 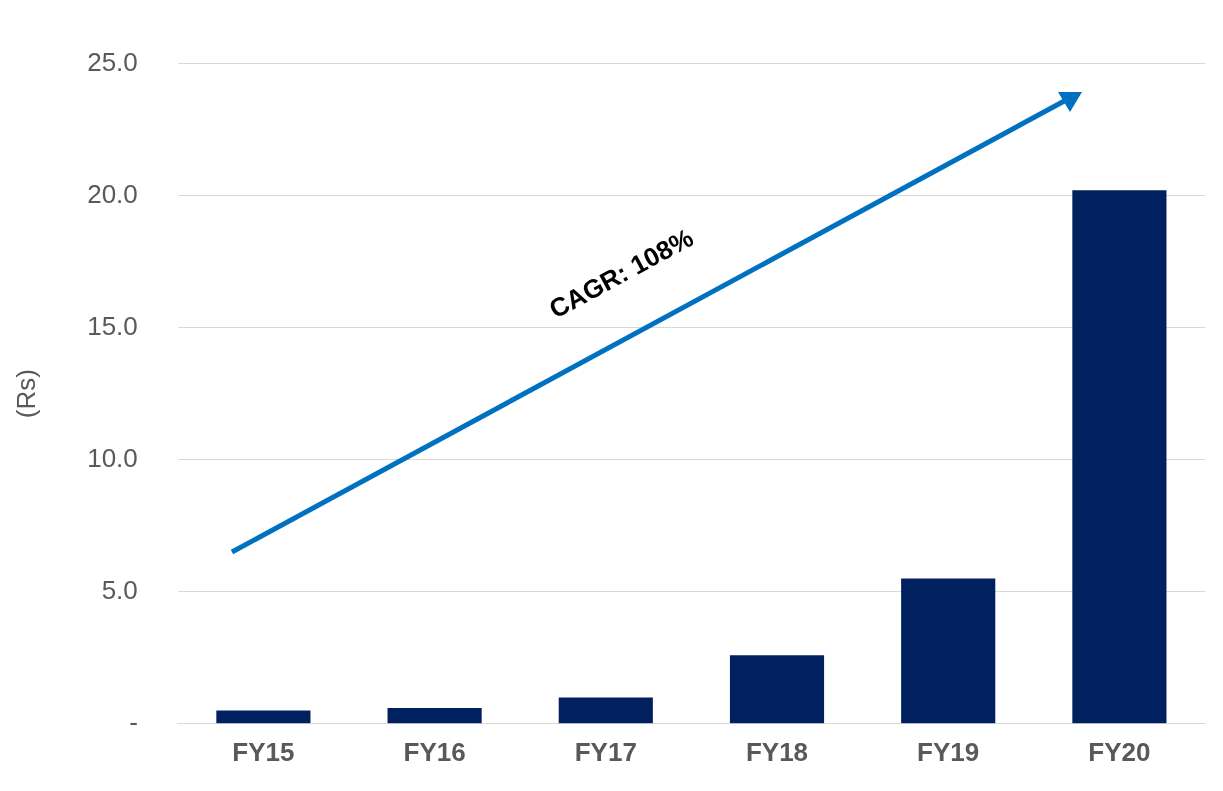 What do you see at coordinates (112, 61) in the screenshot?
I see `y-tick-label: 25.0` at bounding box center [112, 61].